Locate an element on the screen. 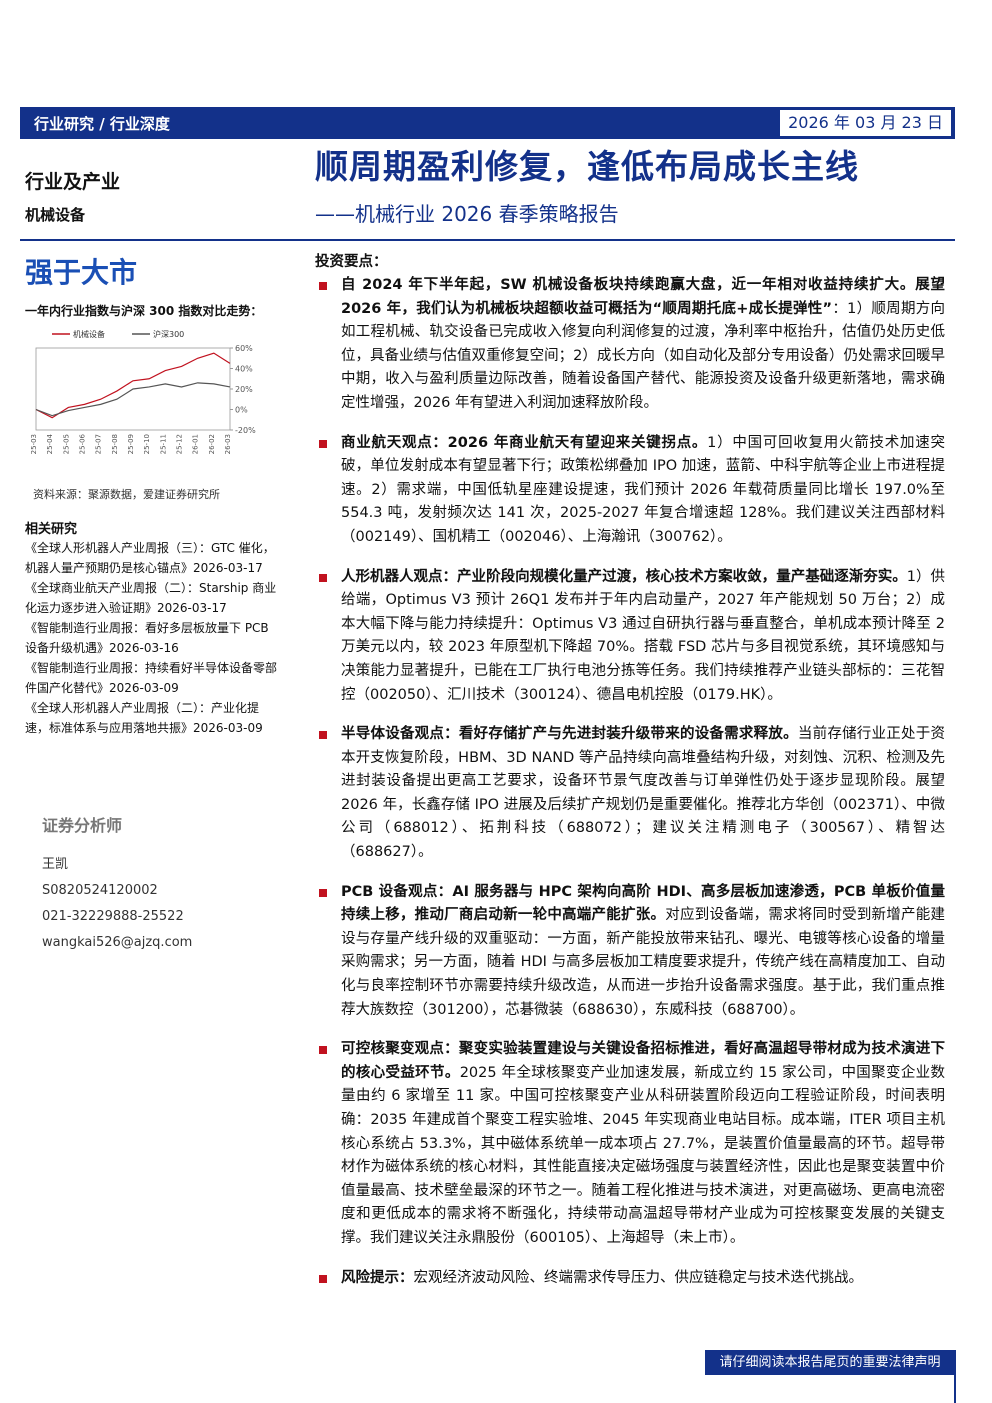 This screenshot has height=1403, width=992. rating: 强于大市 is located at coordinates (81, 272).